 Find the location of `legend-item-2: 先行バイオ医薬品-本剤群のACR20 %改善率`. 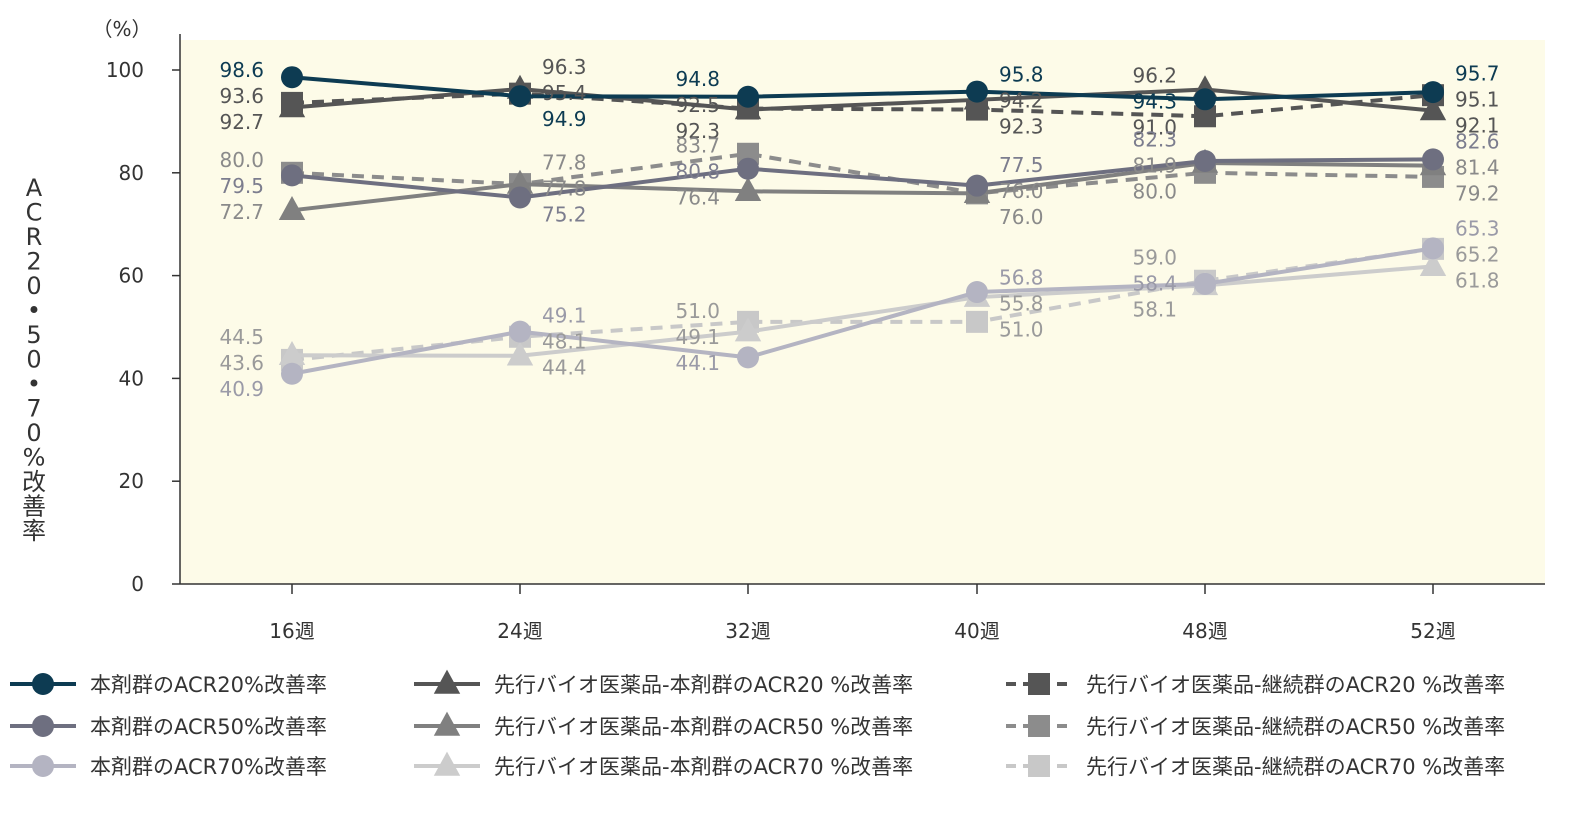

legend-item-2: 先行バイオ医薬品-本剤群のACR20 %改善率 is located at coordinates (662, 684).